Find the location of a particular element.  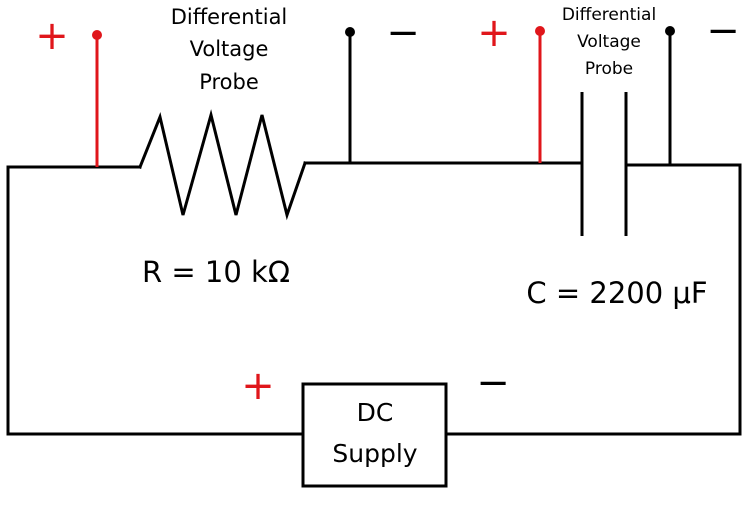

supply-plus-sign: + is located at coordinates (258, 386).